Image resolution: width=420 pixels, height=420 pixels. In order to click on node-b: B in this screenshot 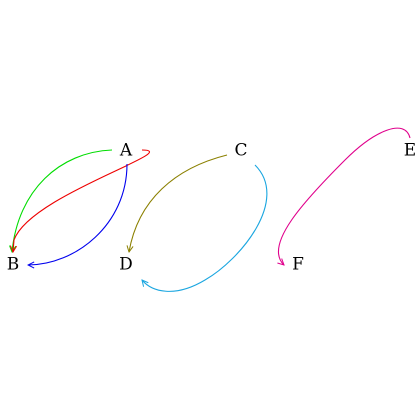, I will do `click(13, 265)`.